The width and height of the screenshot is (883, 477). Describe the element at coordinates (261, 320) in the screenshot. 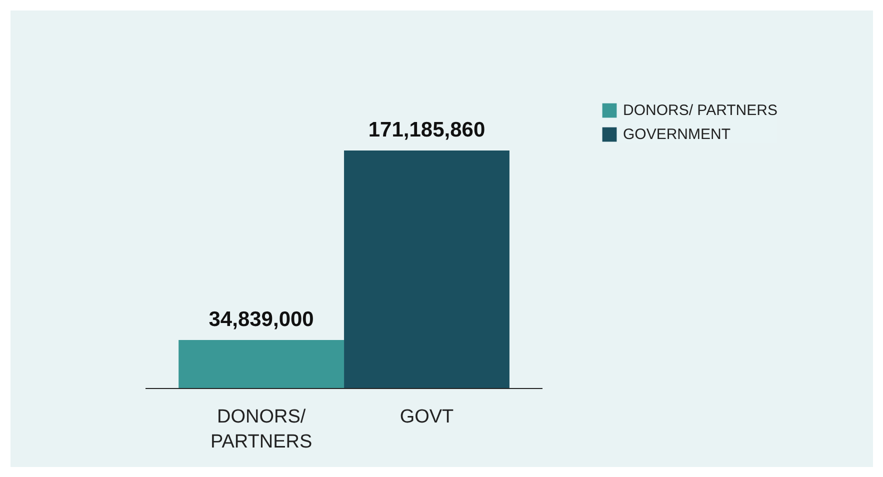

I see `data-label: 34,839,000` at that location.